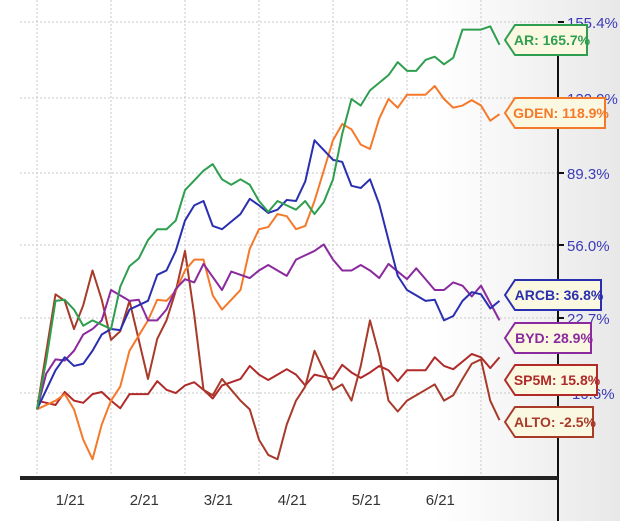 This screenshot has width=620, height=521. I want to click on end-label-ar: AR: 165.7%, so click(547, 40).